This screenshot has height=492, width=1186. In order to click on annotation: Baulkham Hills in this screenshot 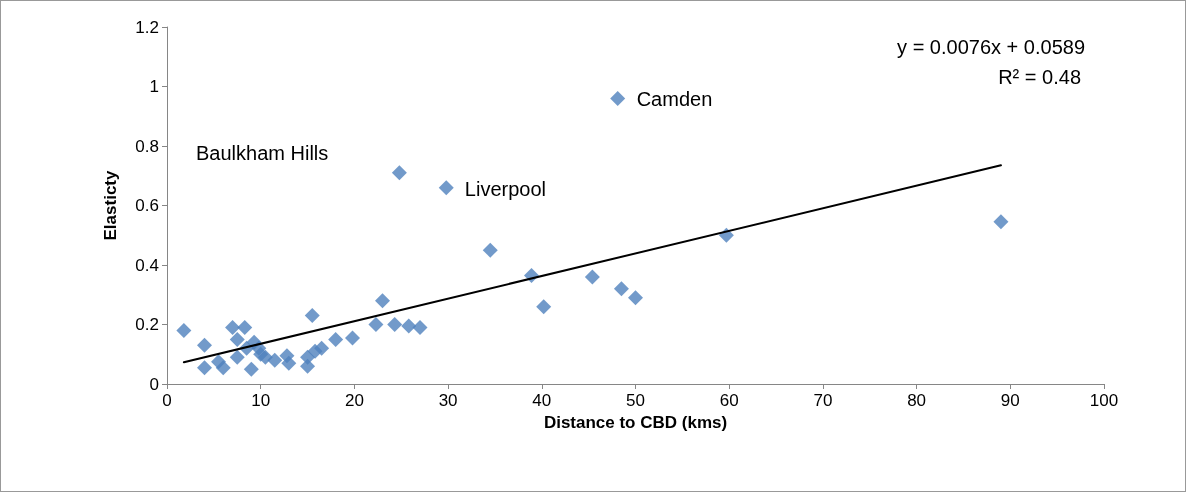, I will do `click(262, 153)`.